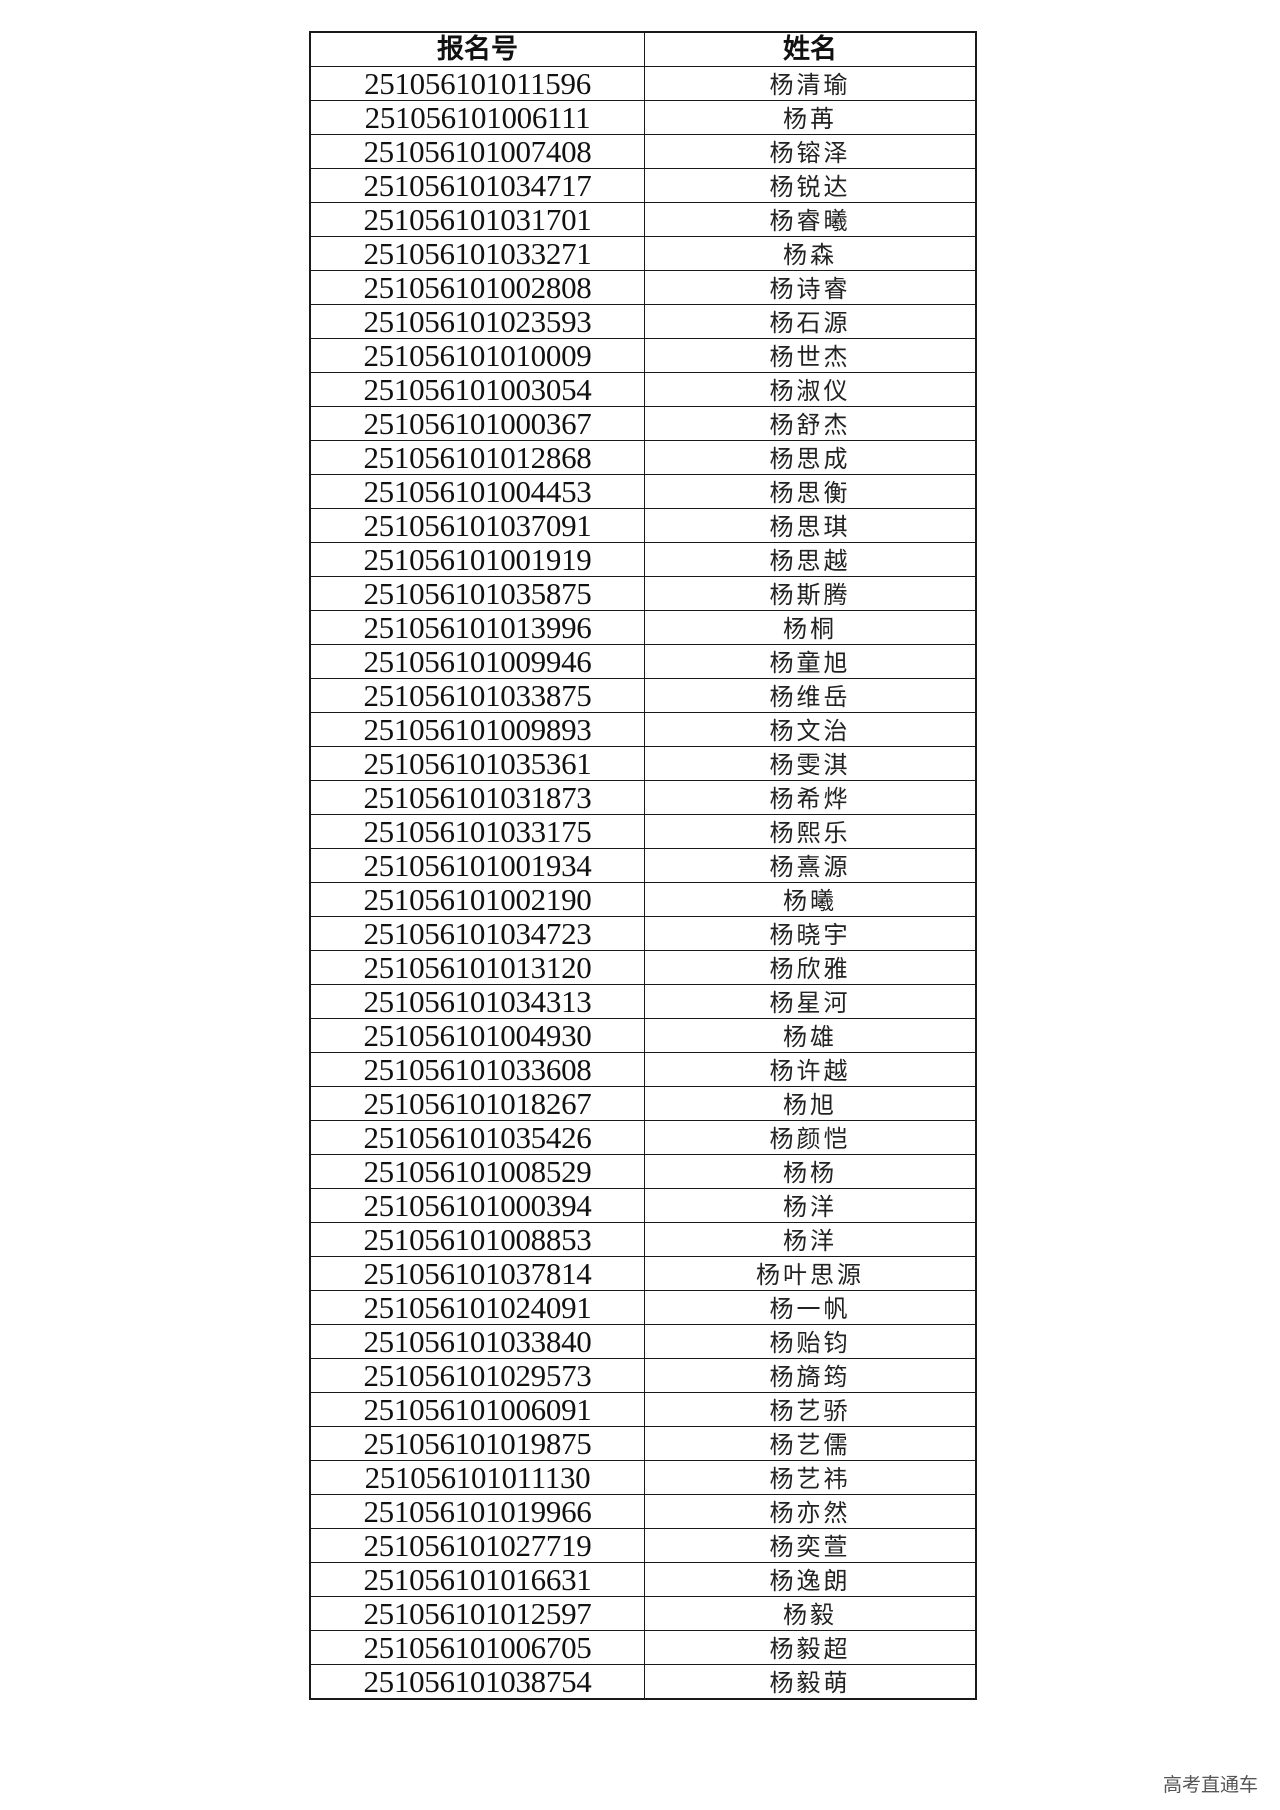  I want to click on registration-number-cell: 251056101012597, so click(477, 1613).